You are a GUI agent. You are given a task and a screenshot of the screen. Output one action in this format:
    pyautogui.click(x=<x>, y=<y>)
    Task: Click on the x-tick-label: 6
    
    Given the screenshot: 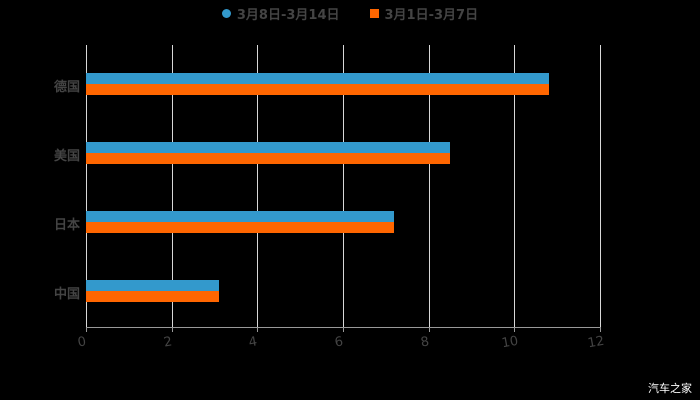 What is the action you would take?
    pyautogui.click(x=339, y=342)
    